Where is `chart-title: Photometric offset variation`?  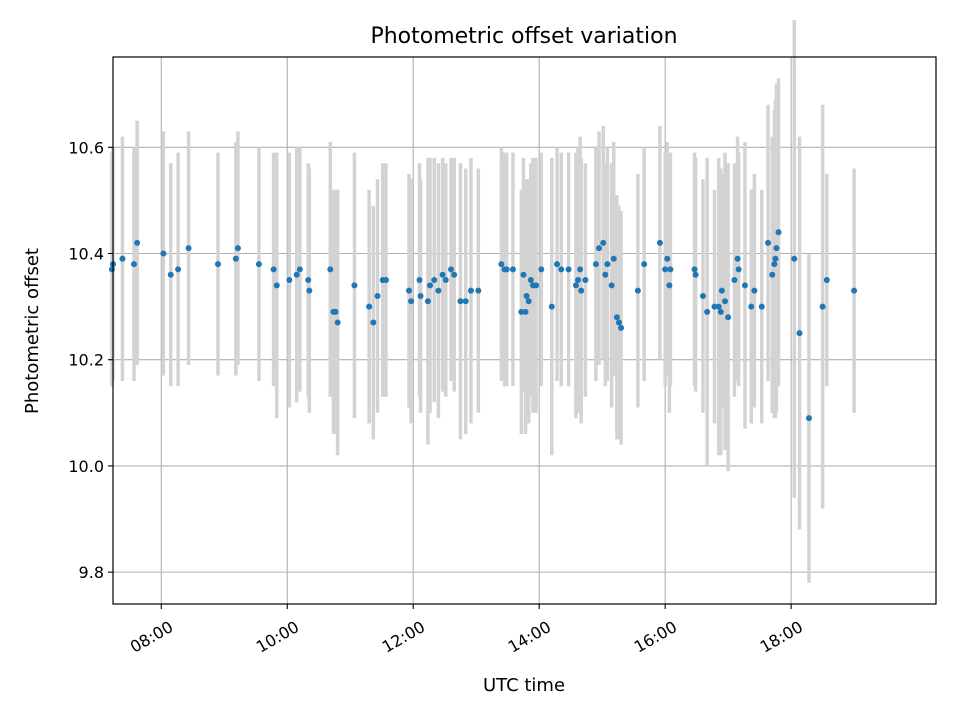 chart-title: Photometric offset variation is located at coordinates (523, 36).